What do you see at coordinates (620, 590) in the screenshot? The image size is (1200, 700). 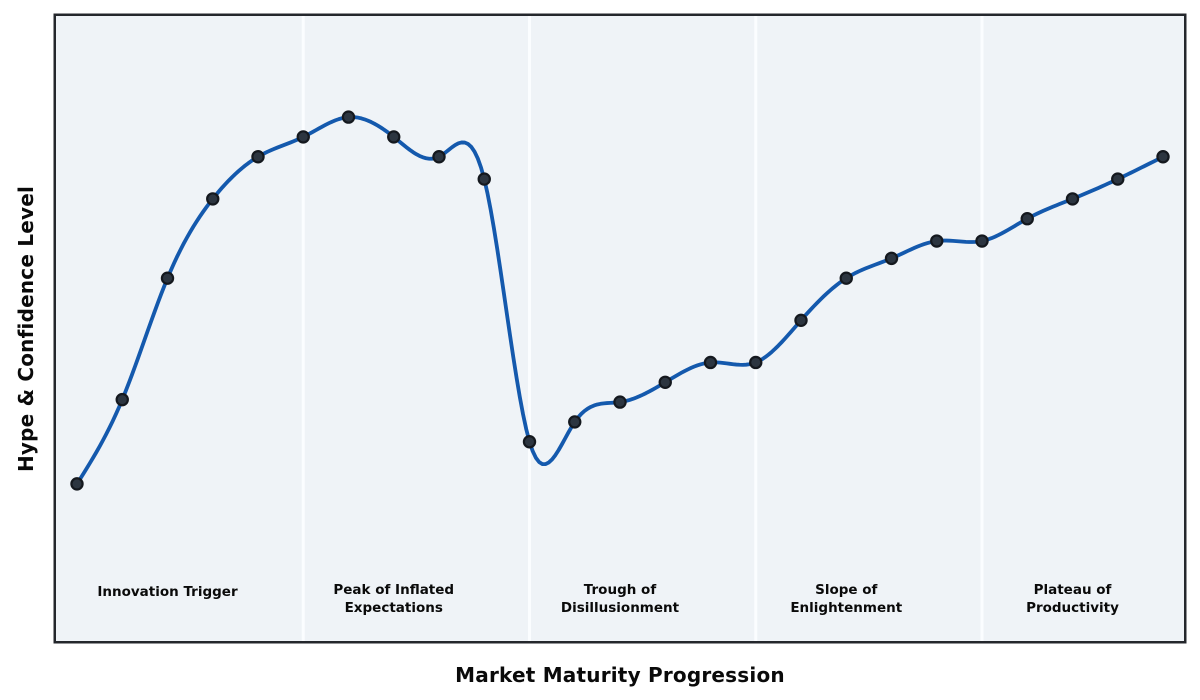 I see `phase-label-line: Trough of` at bounding box center [620, 590].